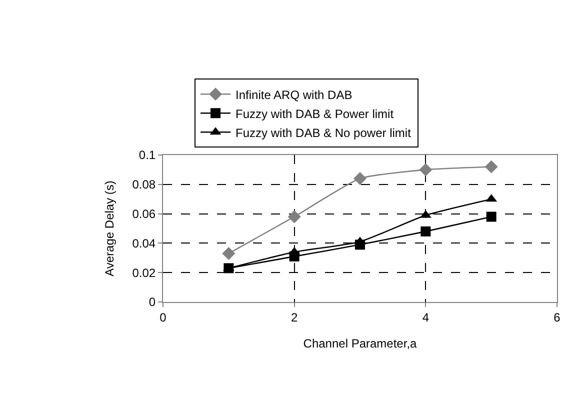 The height and width of the screenshot is (401, 584). Describe the element at coordinates (557, 317) in the screenshot. I see `x-tick-label: 6` at that location.